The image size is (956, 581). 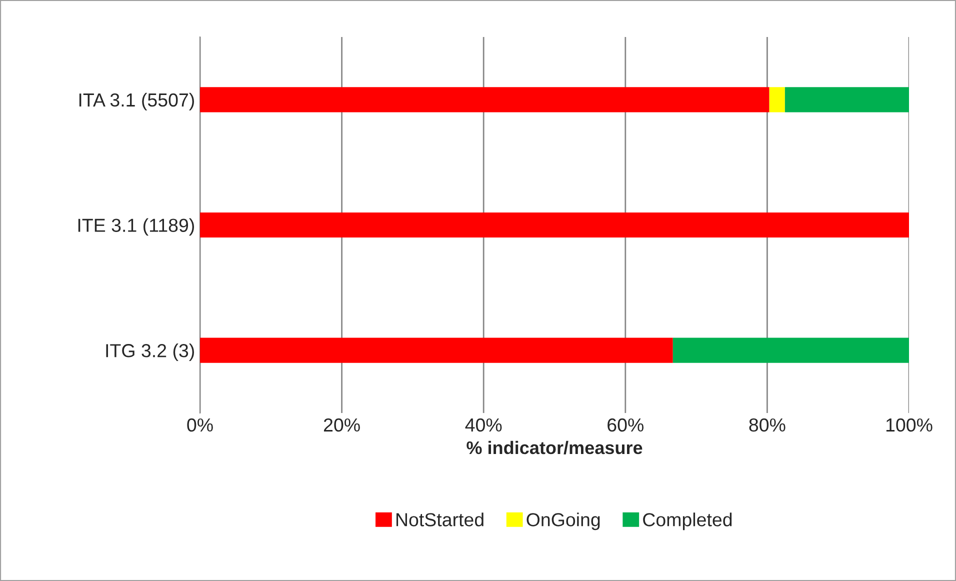 What do you see at coordinates (440, 519) in the screenshot?
I see `legend-label: NotStarted` at bounding box center [440, 519].